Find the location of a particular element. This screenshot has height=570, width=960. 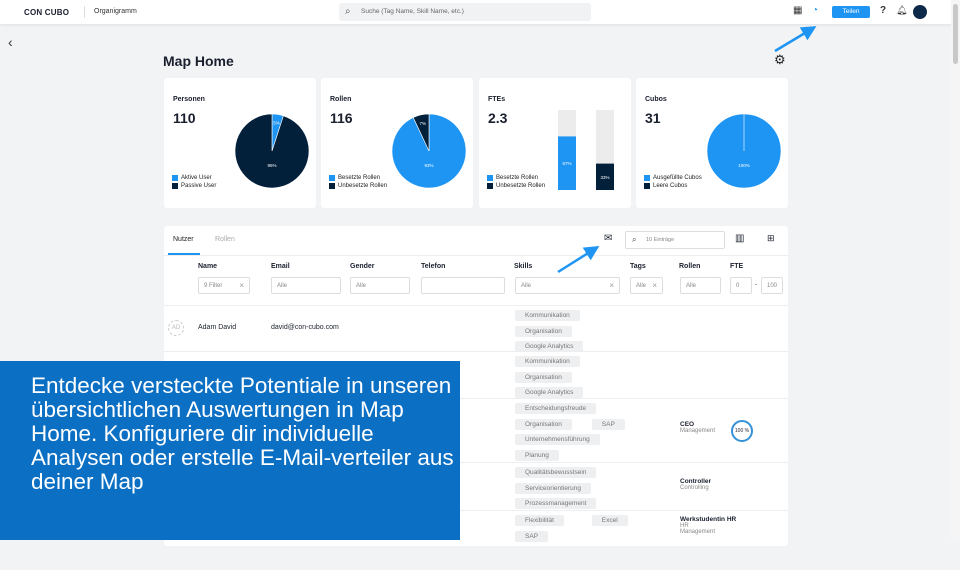

pie-chart-icon: ◔ is located at coordinates (815, 10).